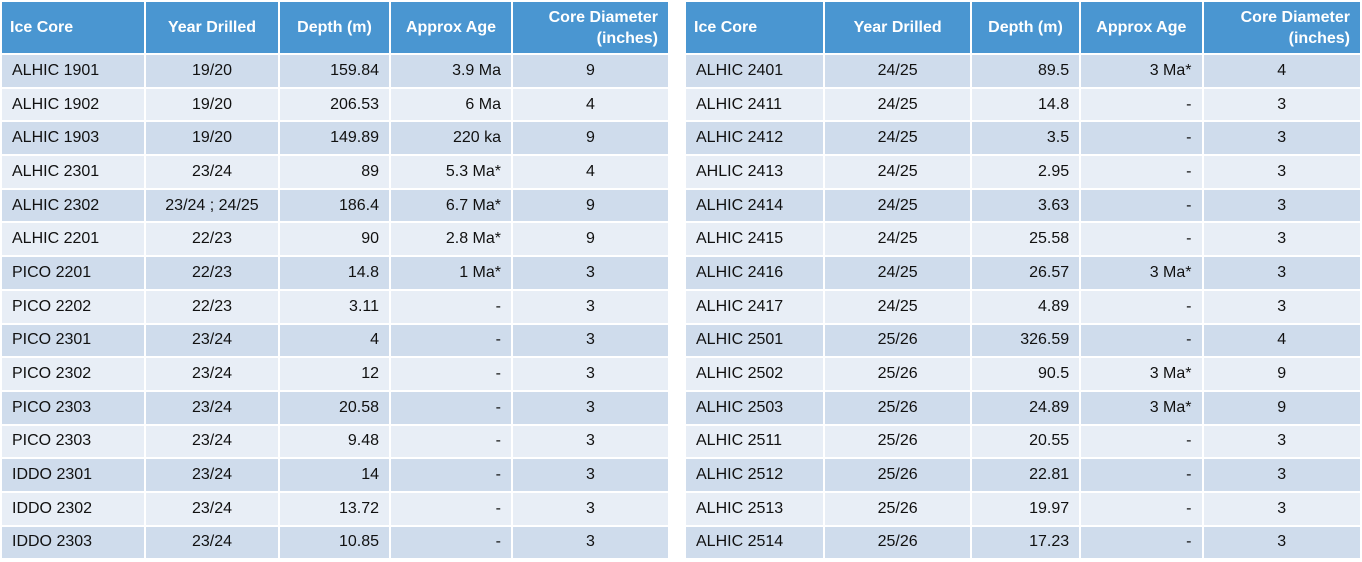 The height and width of the screenshot is (562, 1362). I want to click on cell-approx-age: 3 Ma*, so click(1141, 71).